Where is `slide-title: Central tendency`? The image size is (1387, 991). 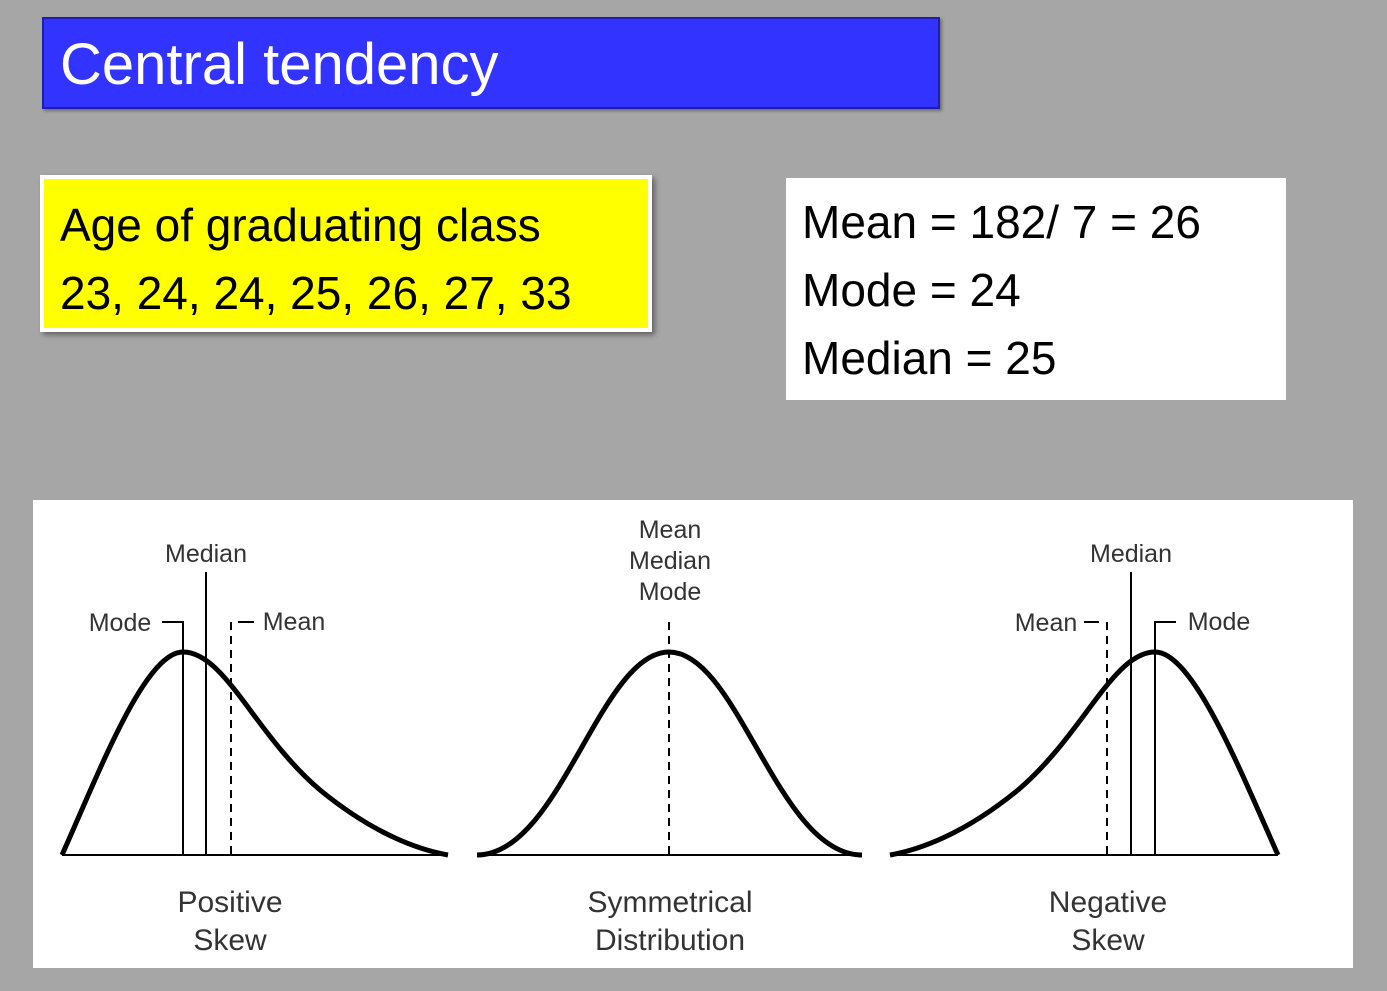
slide-title: Central tendency is located at coordinates (491, 63).